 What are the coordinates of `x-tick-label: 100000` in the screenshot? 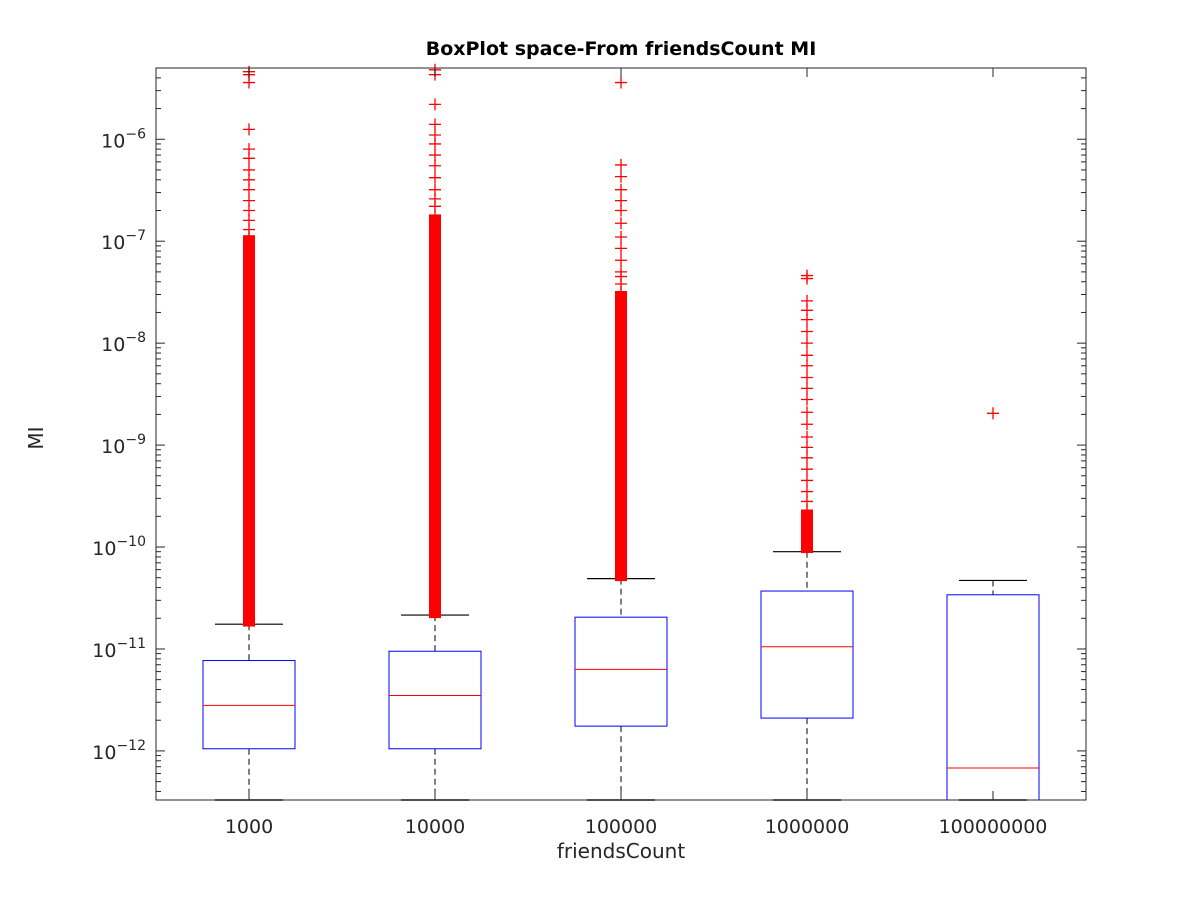 It's located at (621, 827).